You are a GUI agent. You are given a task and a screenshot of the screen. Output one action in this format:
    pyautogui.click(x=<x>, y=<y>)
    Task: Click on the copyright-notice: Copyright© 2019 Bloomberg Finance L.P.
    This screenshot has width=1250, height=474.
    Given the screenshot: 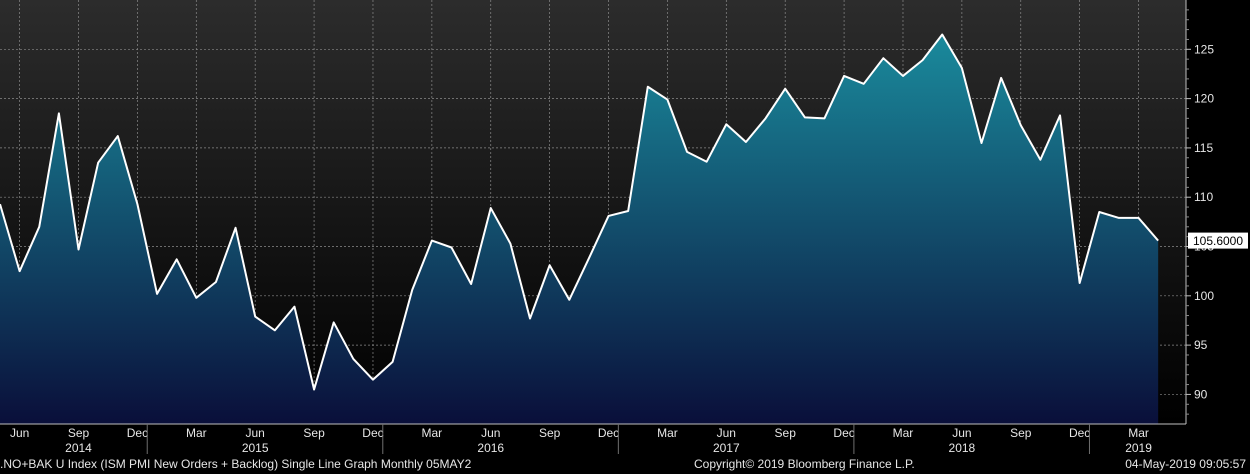 What is the action you would take?
    pyautogui.click(x=804, y=464)
    